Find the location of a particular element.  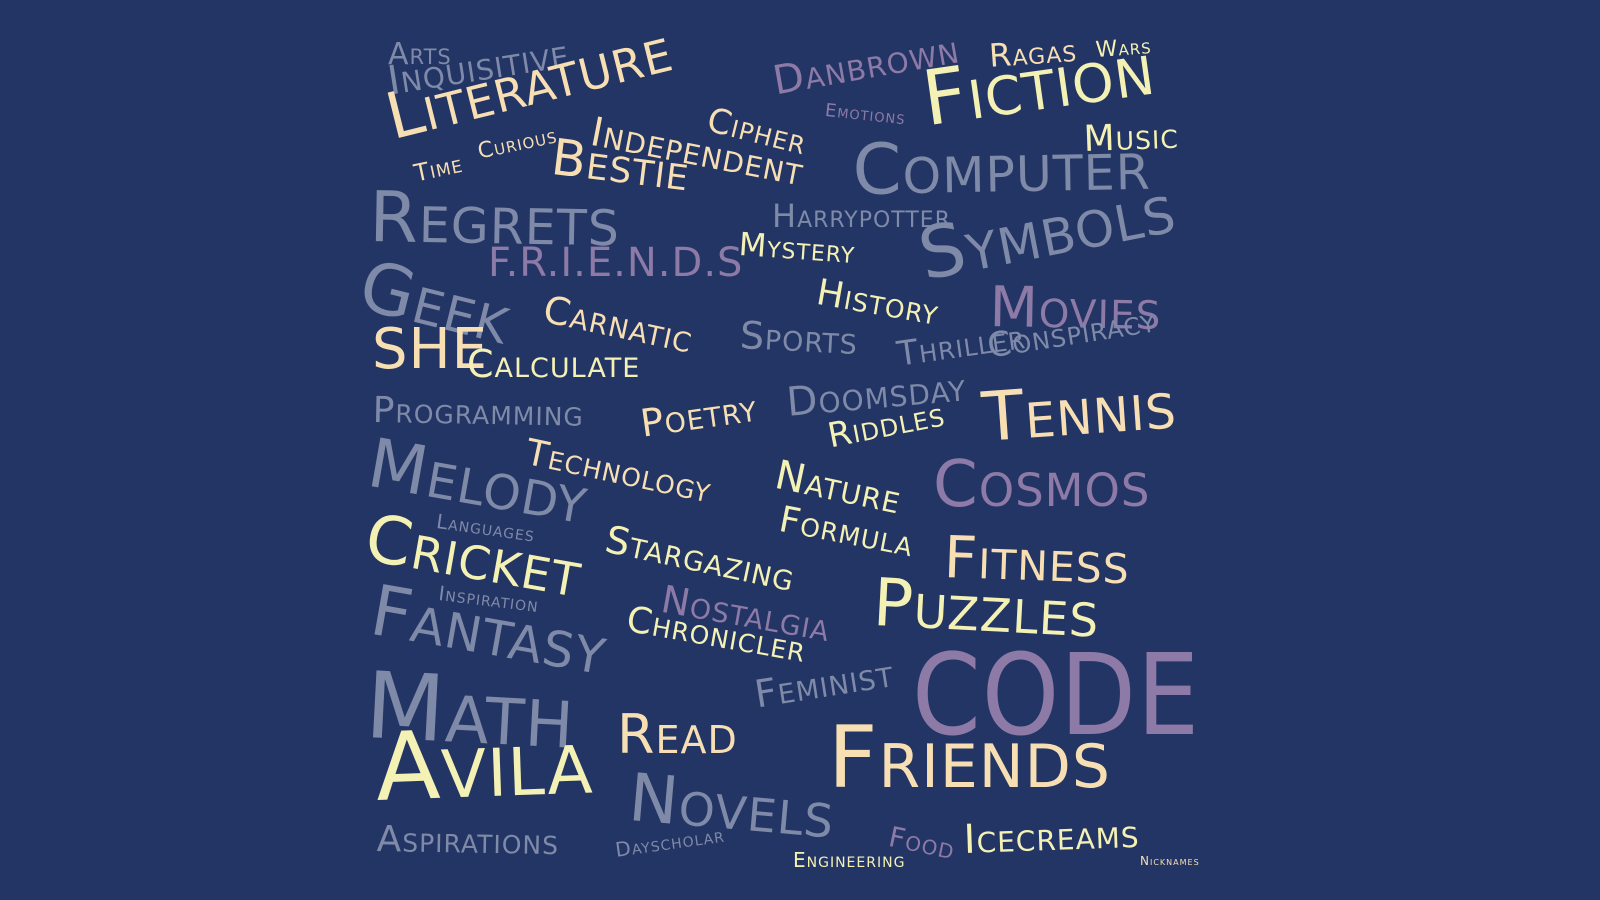

word-engineering: Engineering is located at coordinates (849, 860).